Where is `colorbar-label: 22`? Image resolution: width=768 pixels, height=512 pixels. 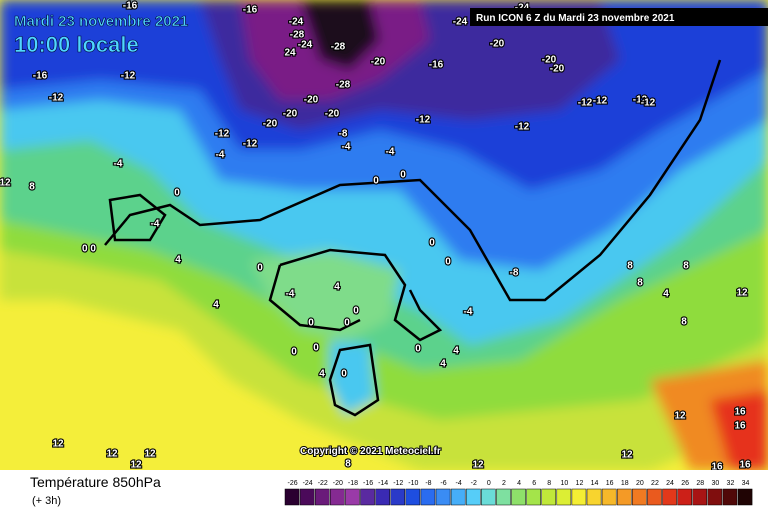
colorbar-label: 22 is located at coordinates (655, 483).